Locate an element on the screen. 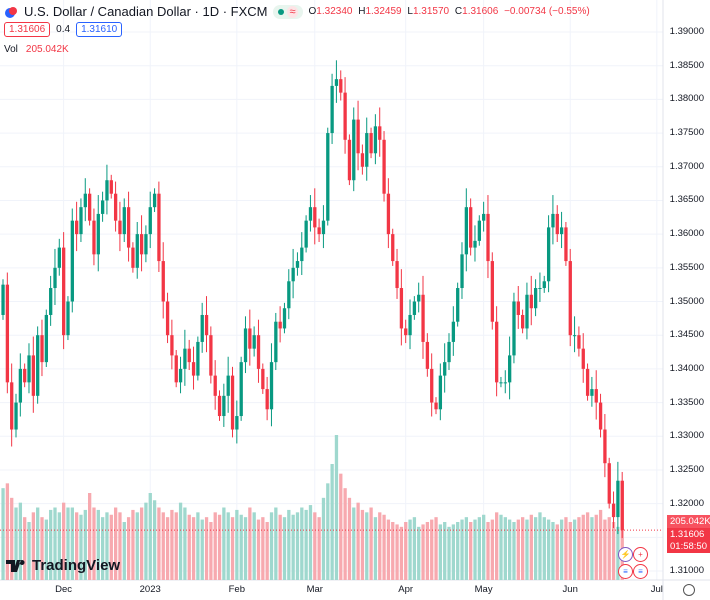  buy-button: 1.31610 is located at coordinates (99, 29).